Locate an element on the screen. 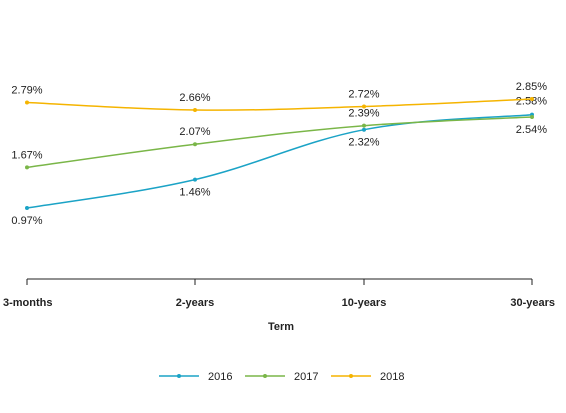  data-point-2017-30-years is located at coordinates (532, 116).